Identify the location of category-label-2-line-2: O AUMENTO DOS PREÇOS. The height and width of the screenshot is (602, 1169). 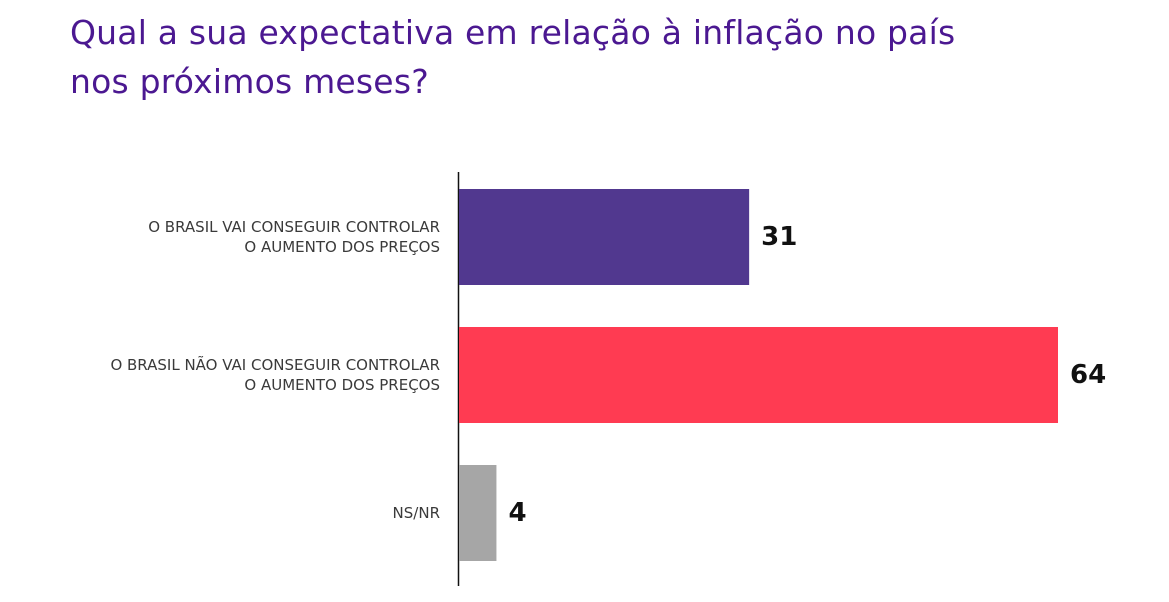
(342, 385).